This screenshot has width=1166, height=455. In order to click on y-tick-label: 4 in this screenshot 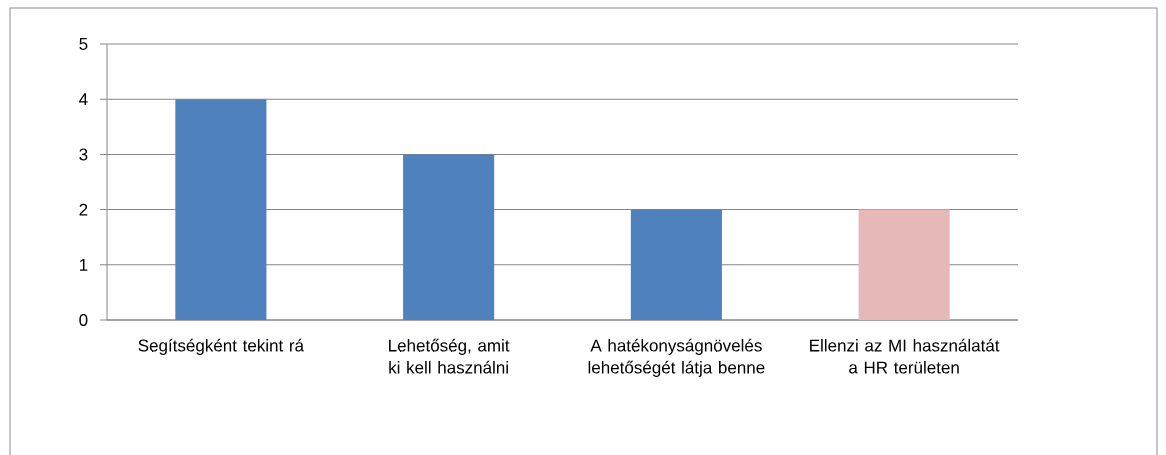, I will do `click(83, 99)`.